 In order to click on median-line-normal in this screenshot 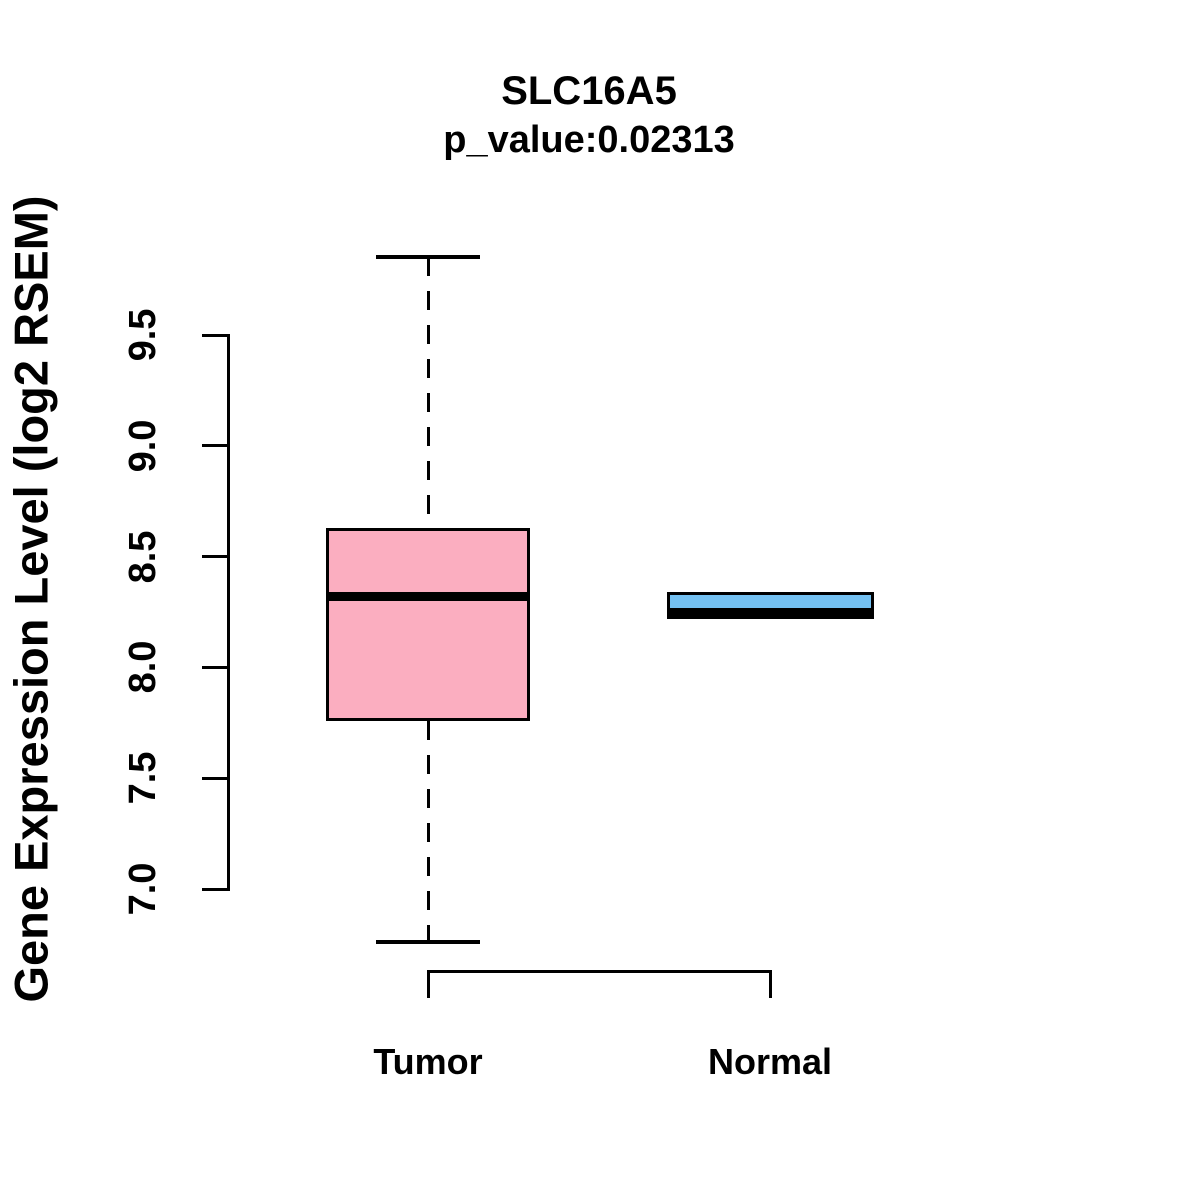, I will do `click(770, 612)`.